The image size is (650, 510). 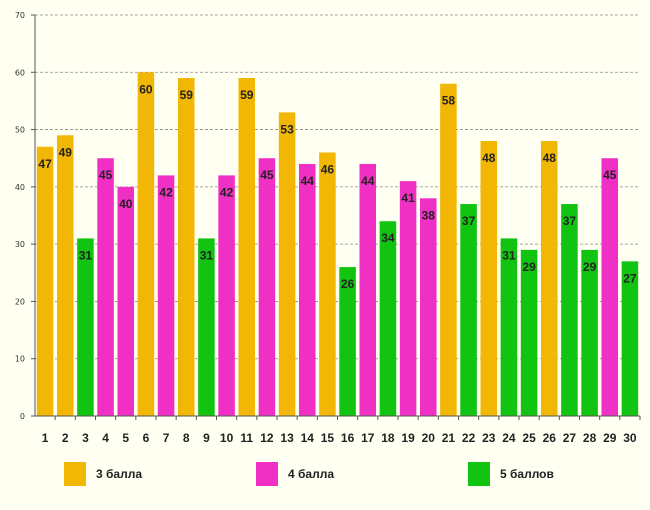 I want to click on data-label-16: 26, so click(x=348, y=284).